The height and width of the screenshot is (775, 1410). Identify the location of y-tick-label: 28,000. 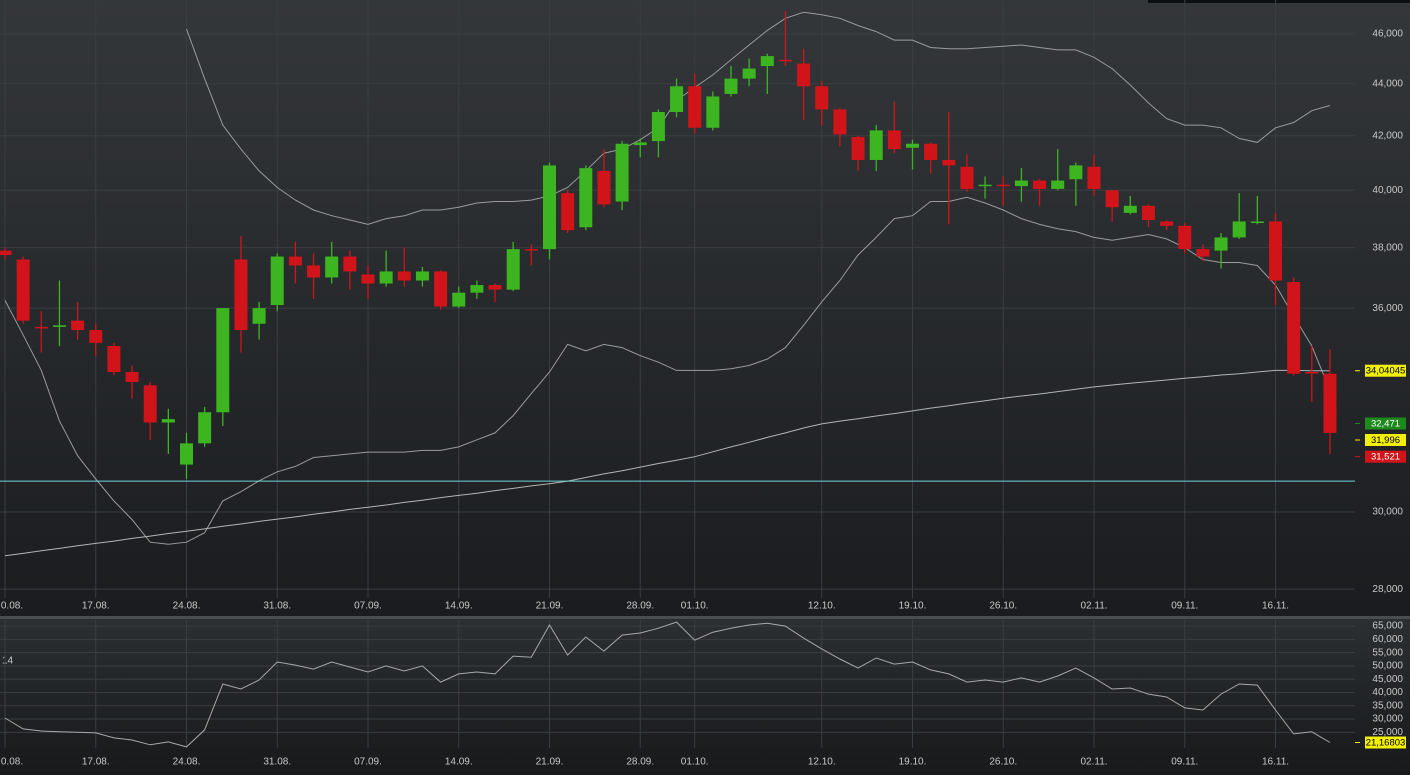
(1387, 589).